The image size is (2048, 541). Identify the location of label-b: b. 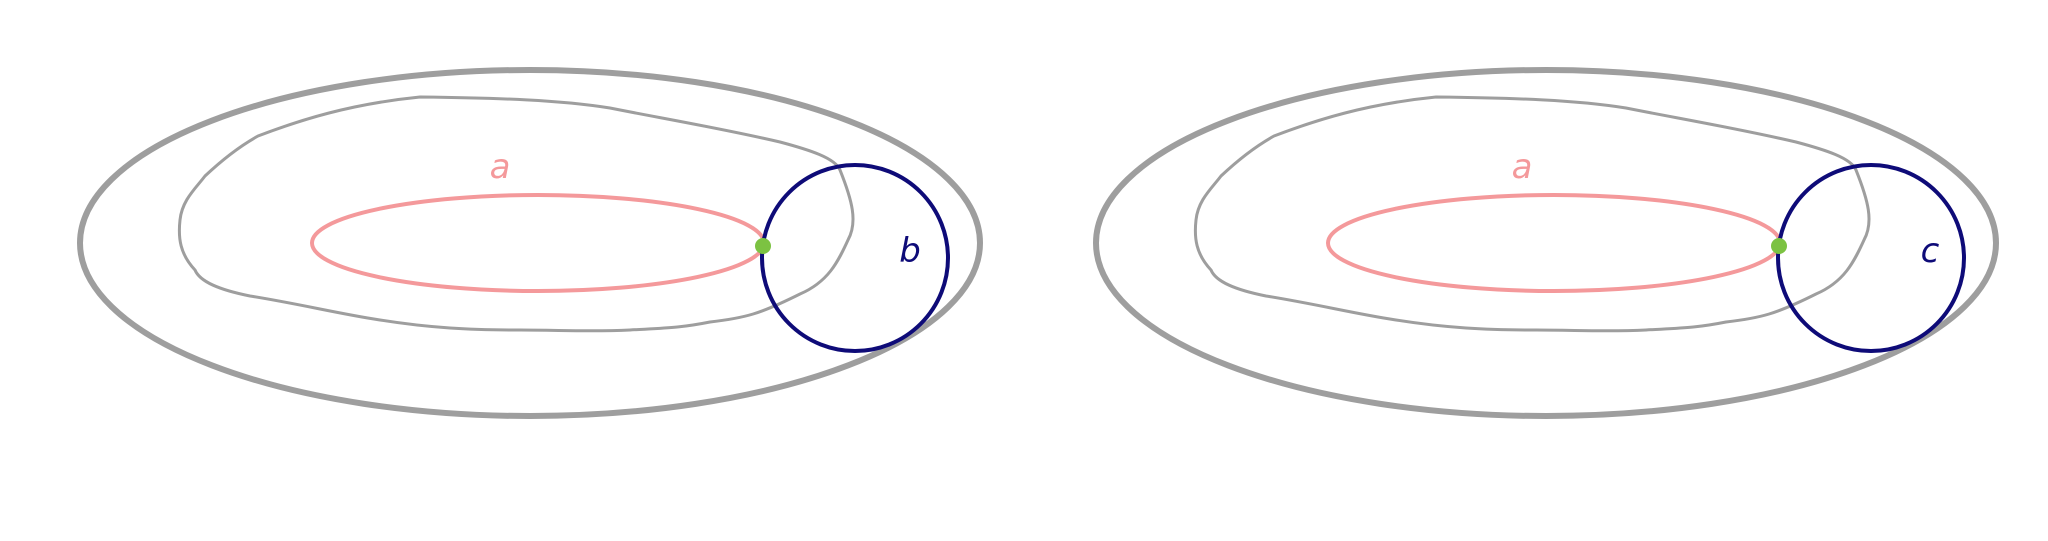
(910, 251).